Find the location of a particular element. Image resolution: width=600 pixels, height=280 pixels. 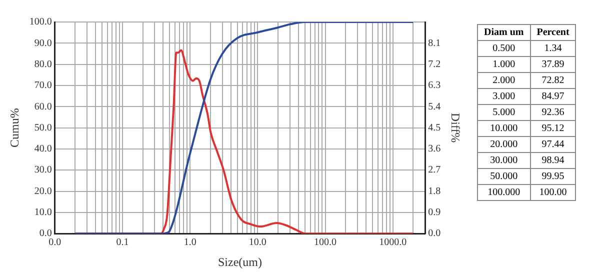

y-tick-label: 10.0 is located at coordinates (43, 212).